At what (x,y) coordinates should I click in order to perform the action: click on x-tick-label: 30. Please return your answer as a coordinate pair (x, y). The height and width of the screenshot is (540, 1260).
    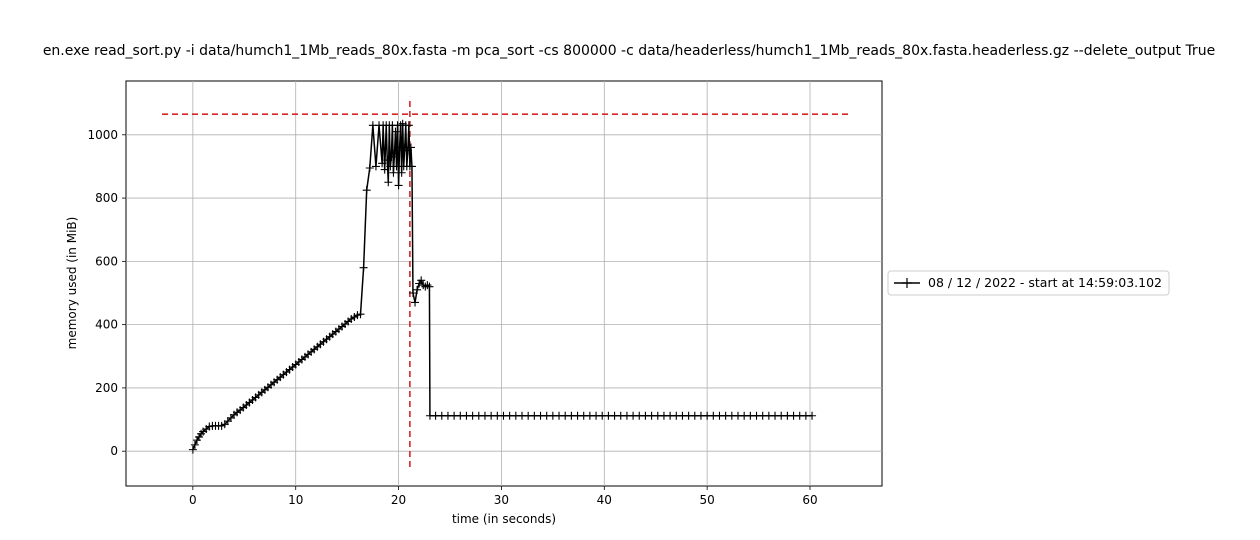
    Looking at the image, I should click on (501, 500).